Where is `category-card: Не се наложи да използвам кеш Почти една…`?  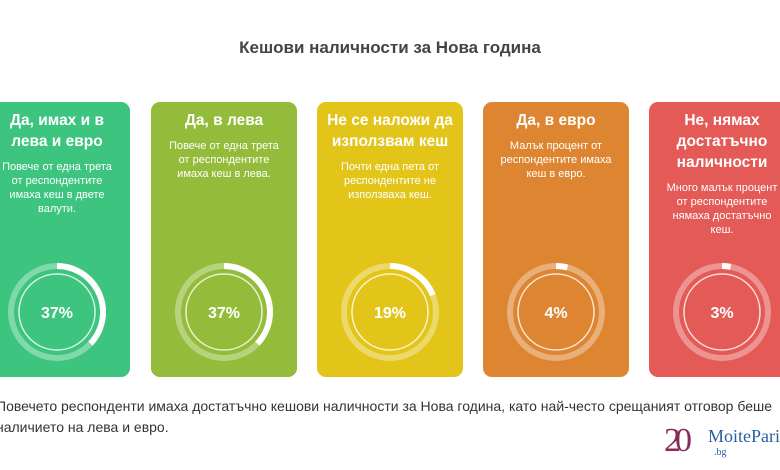
category-card: Не се наложи да използвам кеш Почти една… is located at coordinates (390, 239).